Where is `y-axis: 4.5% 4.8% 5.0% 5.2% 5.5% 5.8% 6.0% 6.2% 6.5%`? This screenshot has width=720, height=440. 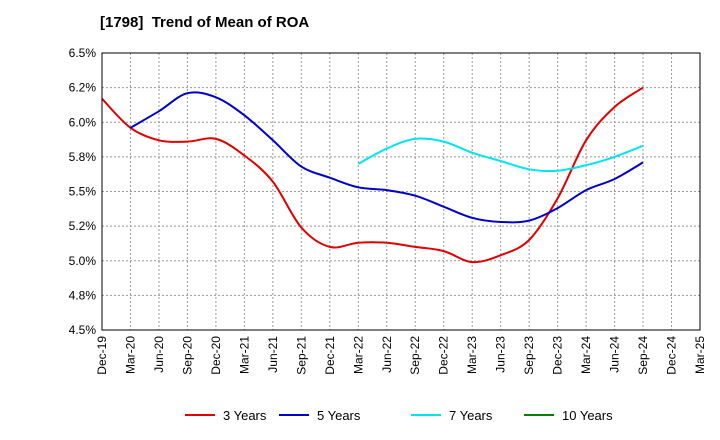 y-axis: 4.5% 4.8% 5.0% 5.2% 5.5% 5.8% 6.0% 6.2% 6.5% is located at coordinates (83, 191).